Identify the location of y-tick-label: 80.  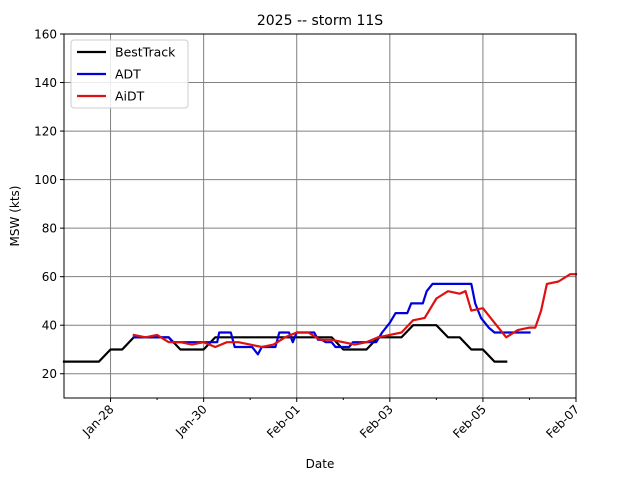
(49, 229).